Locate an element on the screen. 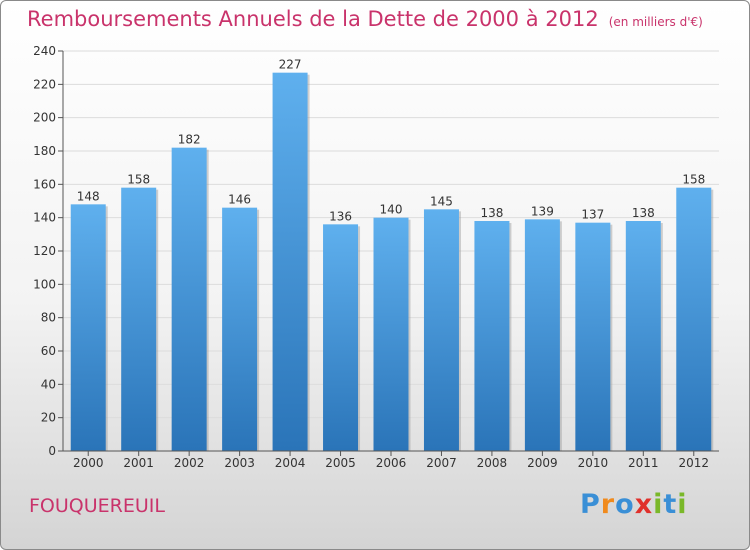 The image size is (750, 550). proxiti-logo: Proxiti is located at coordinates (634, 504).